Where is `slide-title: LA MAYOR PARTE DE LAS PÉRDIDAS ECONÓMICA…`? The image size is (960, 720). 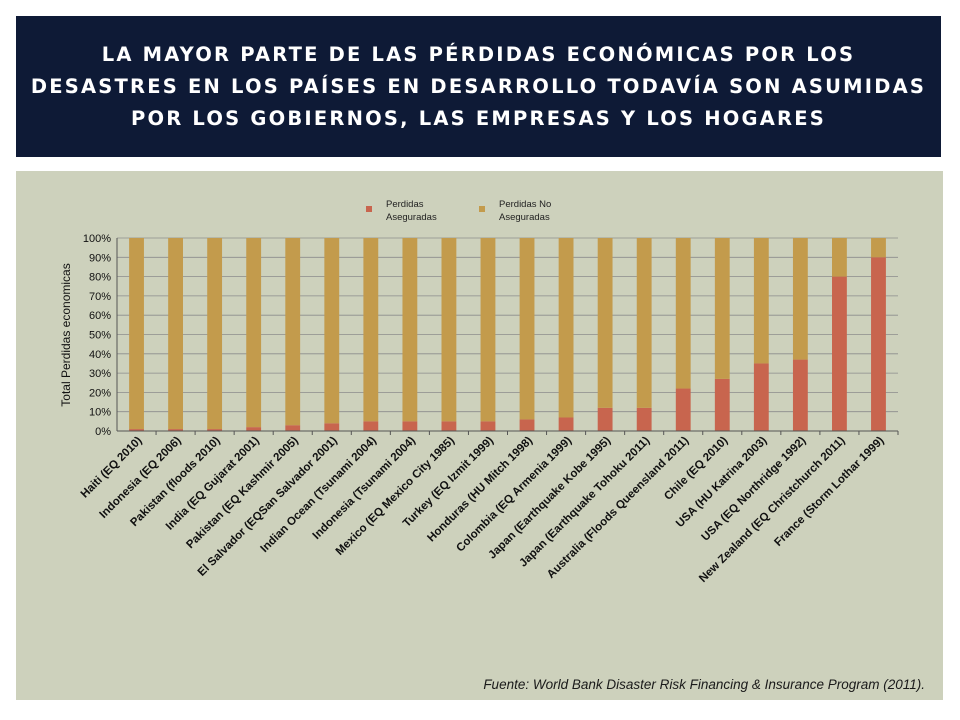
slide-title: LA MAYOR PARTE DE LAS PÉRDIDAS ECONÓMICA… is located at coordinates (478, 86).